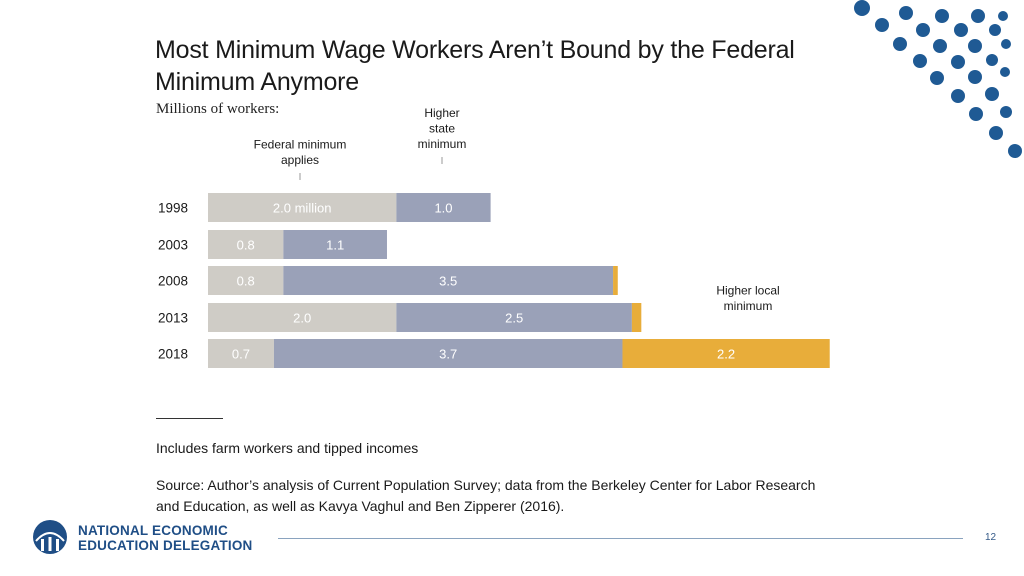  What do you see at coordinates (173, 245) in the screenshot?
I see `year-label: 2003` at bounding box center [173, 245].